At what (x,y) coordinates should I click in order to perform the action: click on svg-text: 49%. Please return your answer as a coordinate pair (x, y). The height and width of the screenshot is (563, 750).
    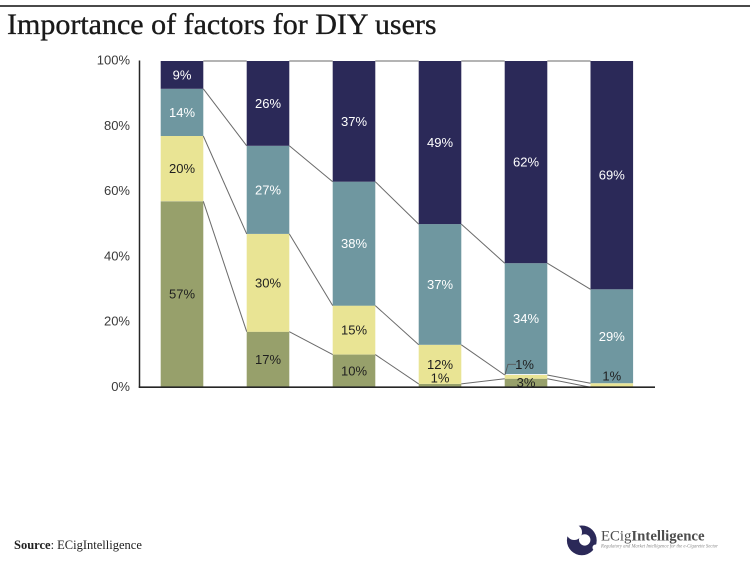
    Looking at the image, I should click on (440, 142).